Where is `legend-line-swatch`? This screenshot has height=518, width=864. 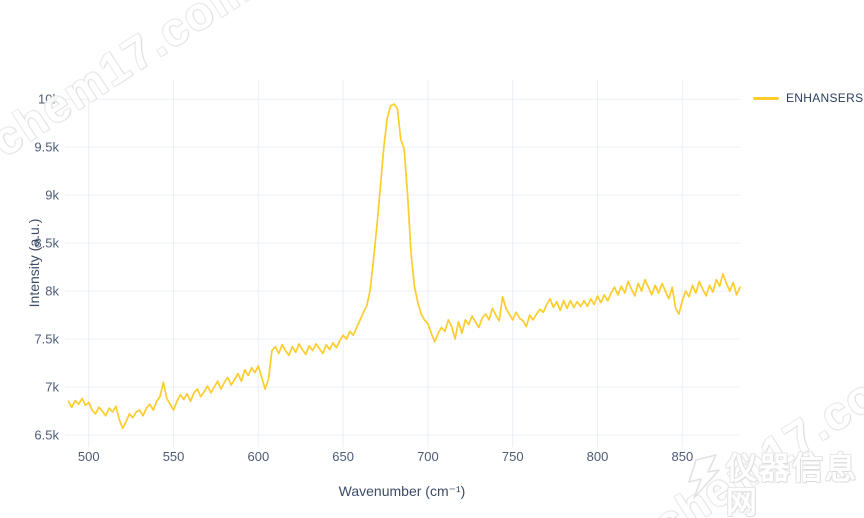 legend-line-swatch is located at coordinates (766, 98).